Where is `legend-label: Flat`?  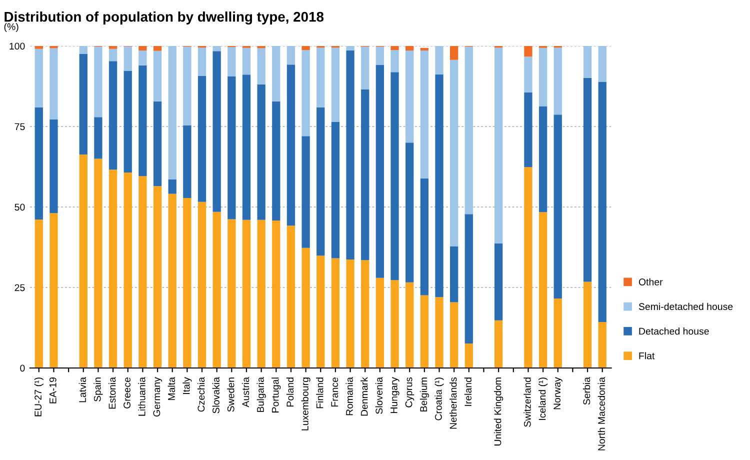
legend-label: Flat is located at coordinates (647, 356).